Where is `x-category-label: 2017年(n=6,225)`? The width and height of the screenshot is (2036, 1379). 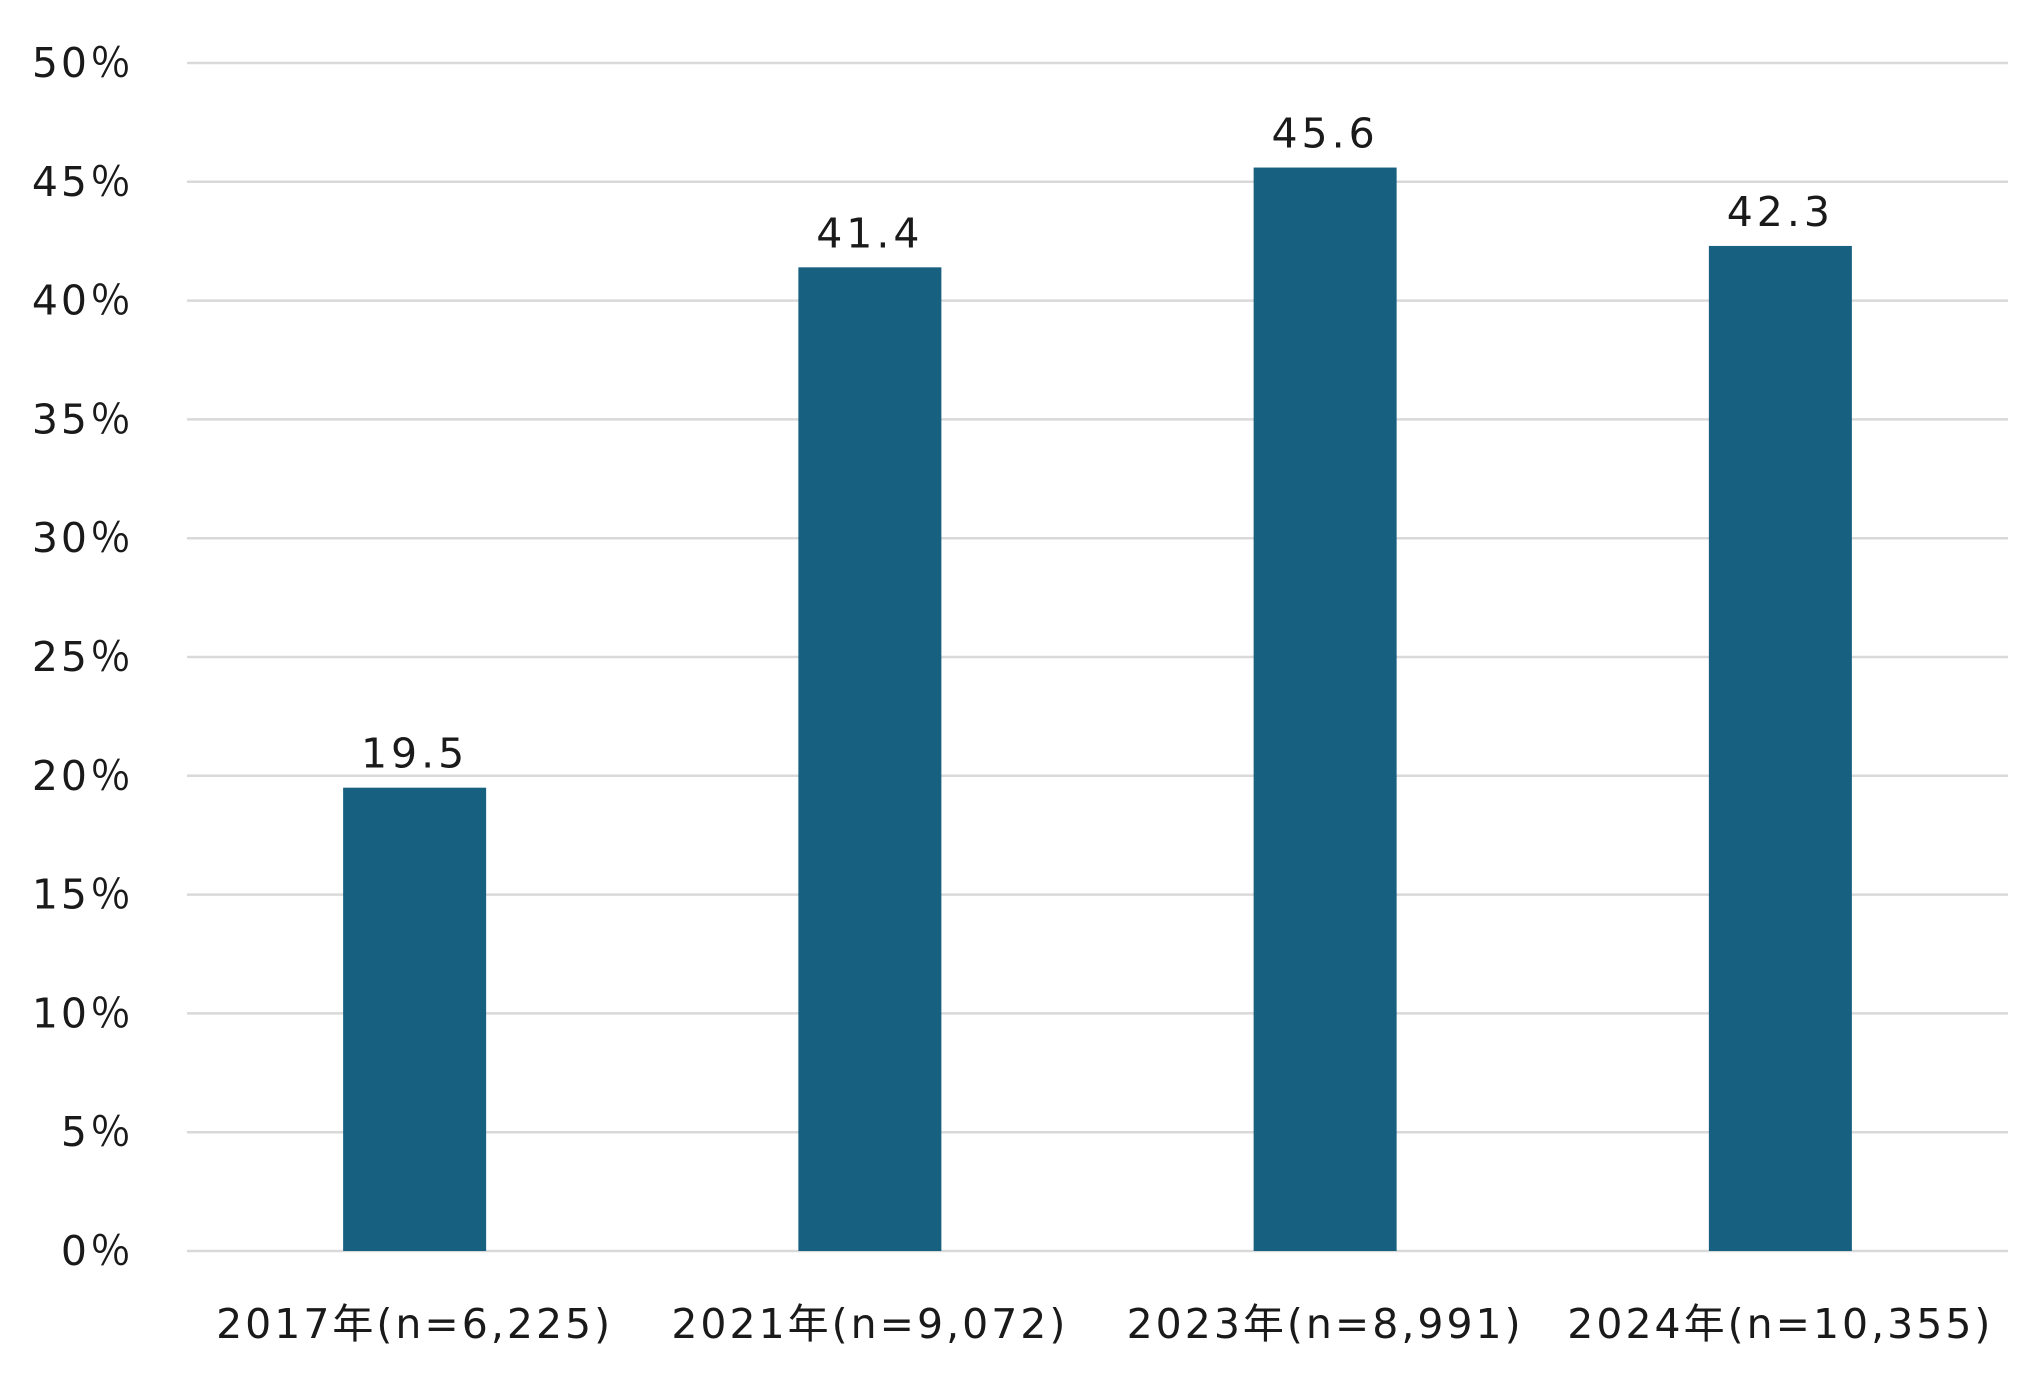
x-category-label: 2017年(n=6,225) is located at coordinates (414, 1324).